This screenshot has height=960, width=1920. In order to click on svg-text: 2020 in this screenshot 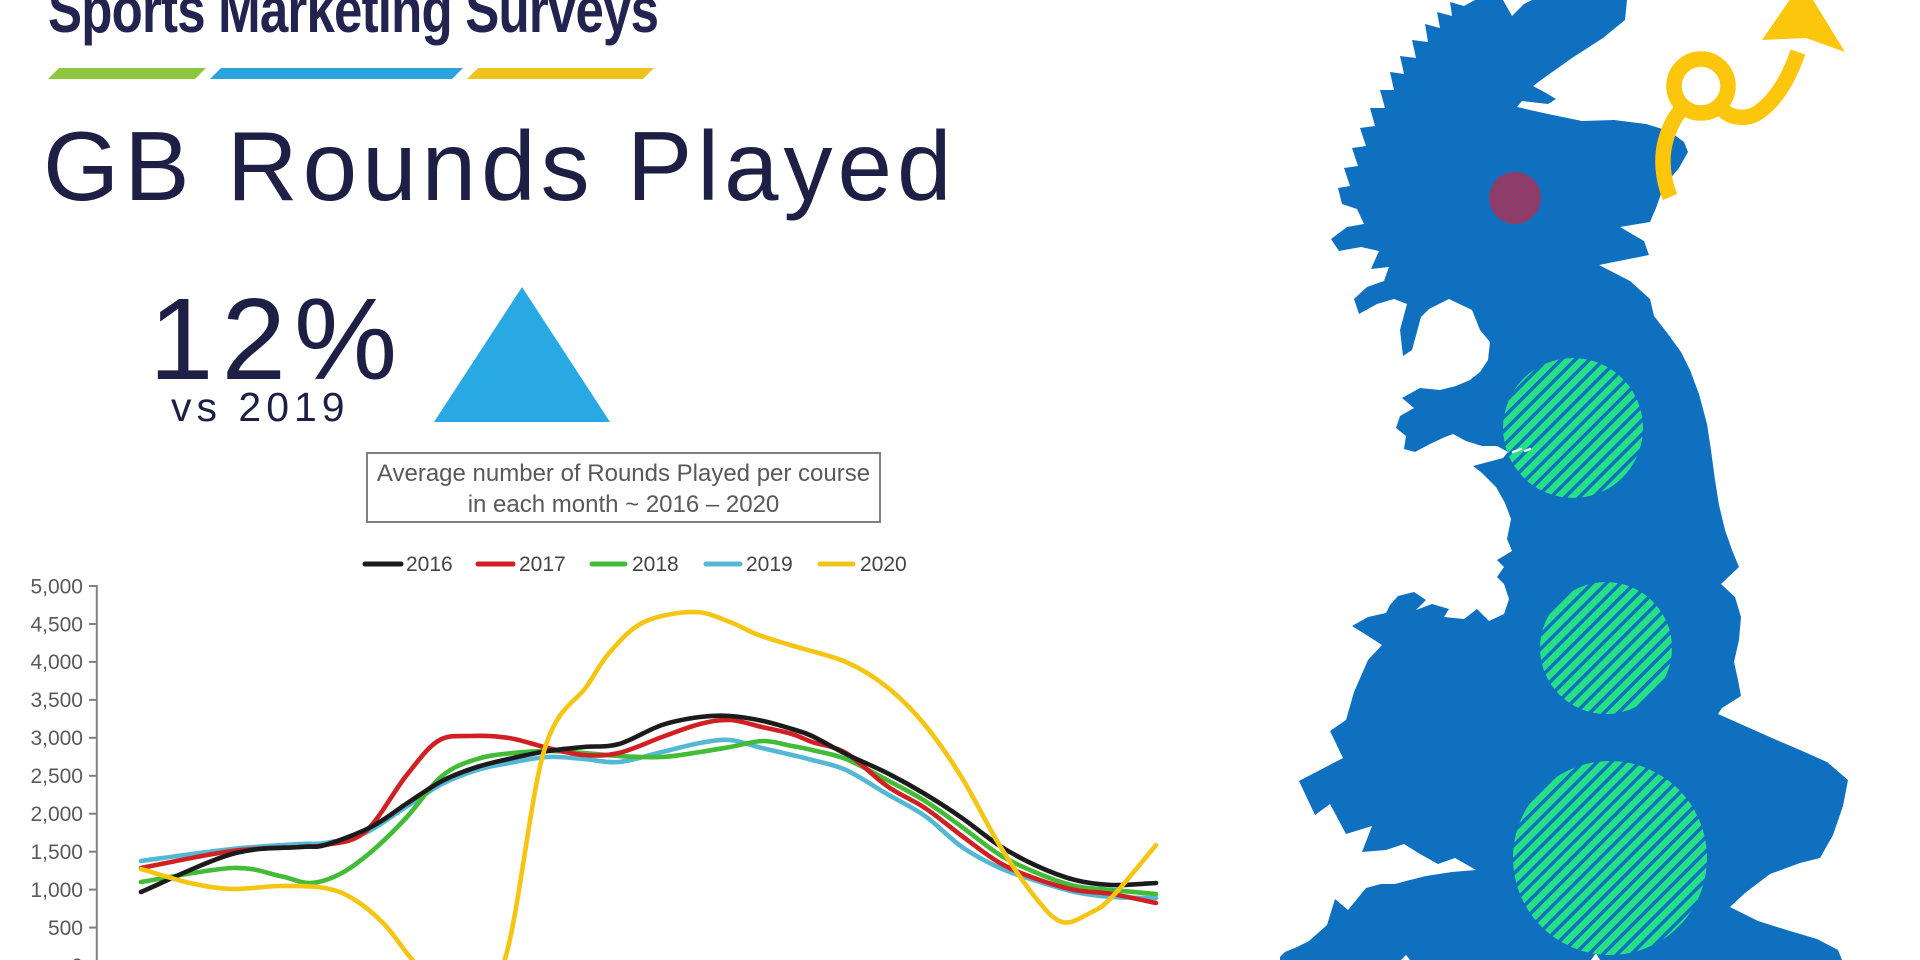, I will do `click(883, 564)`.